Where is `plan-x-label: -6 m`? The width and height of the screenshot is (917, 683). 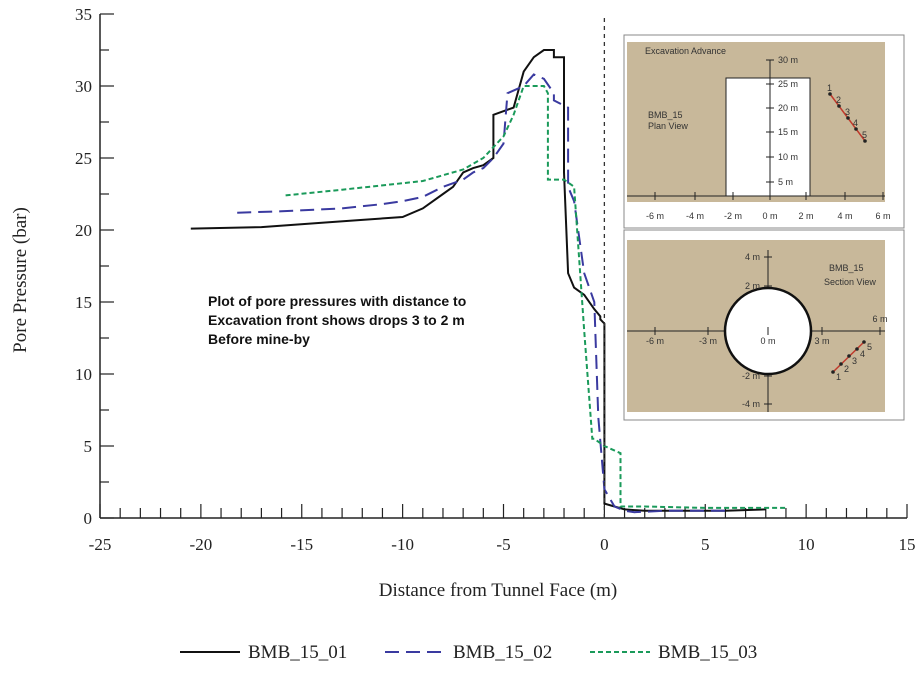 plan-x-label: -6 m is located at coordinates (655, 216).